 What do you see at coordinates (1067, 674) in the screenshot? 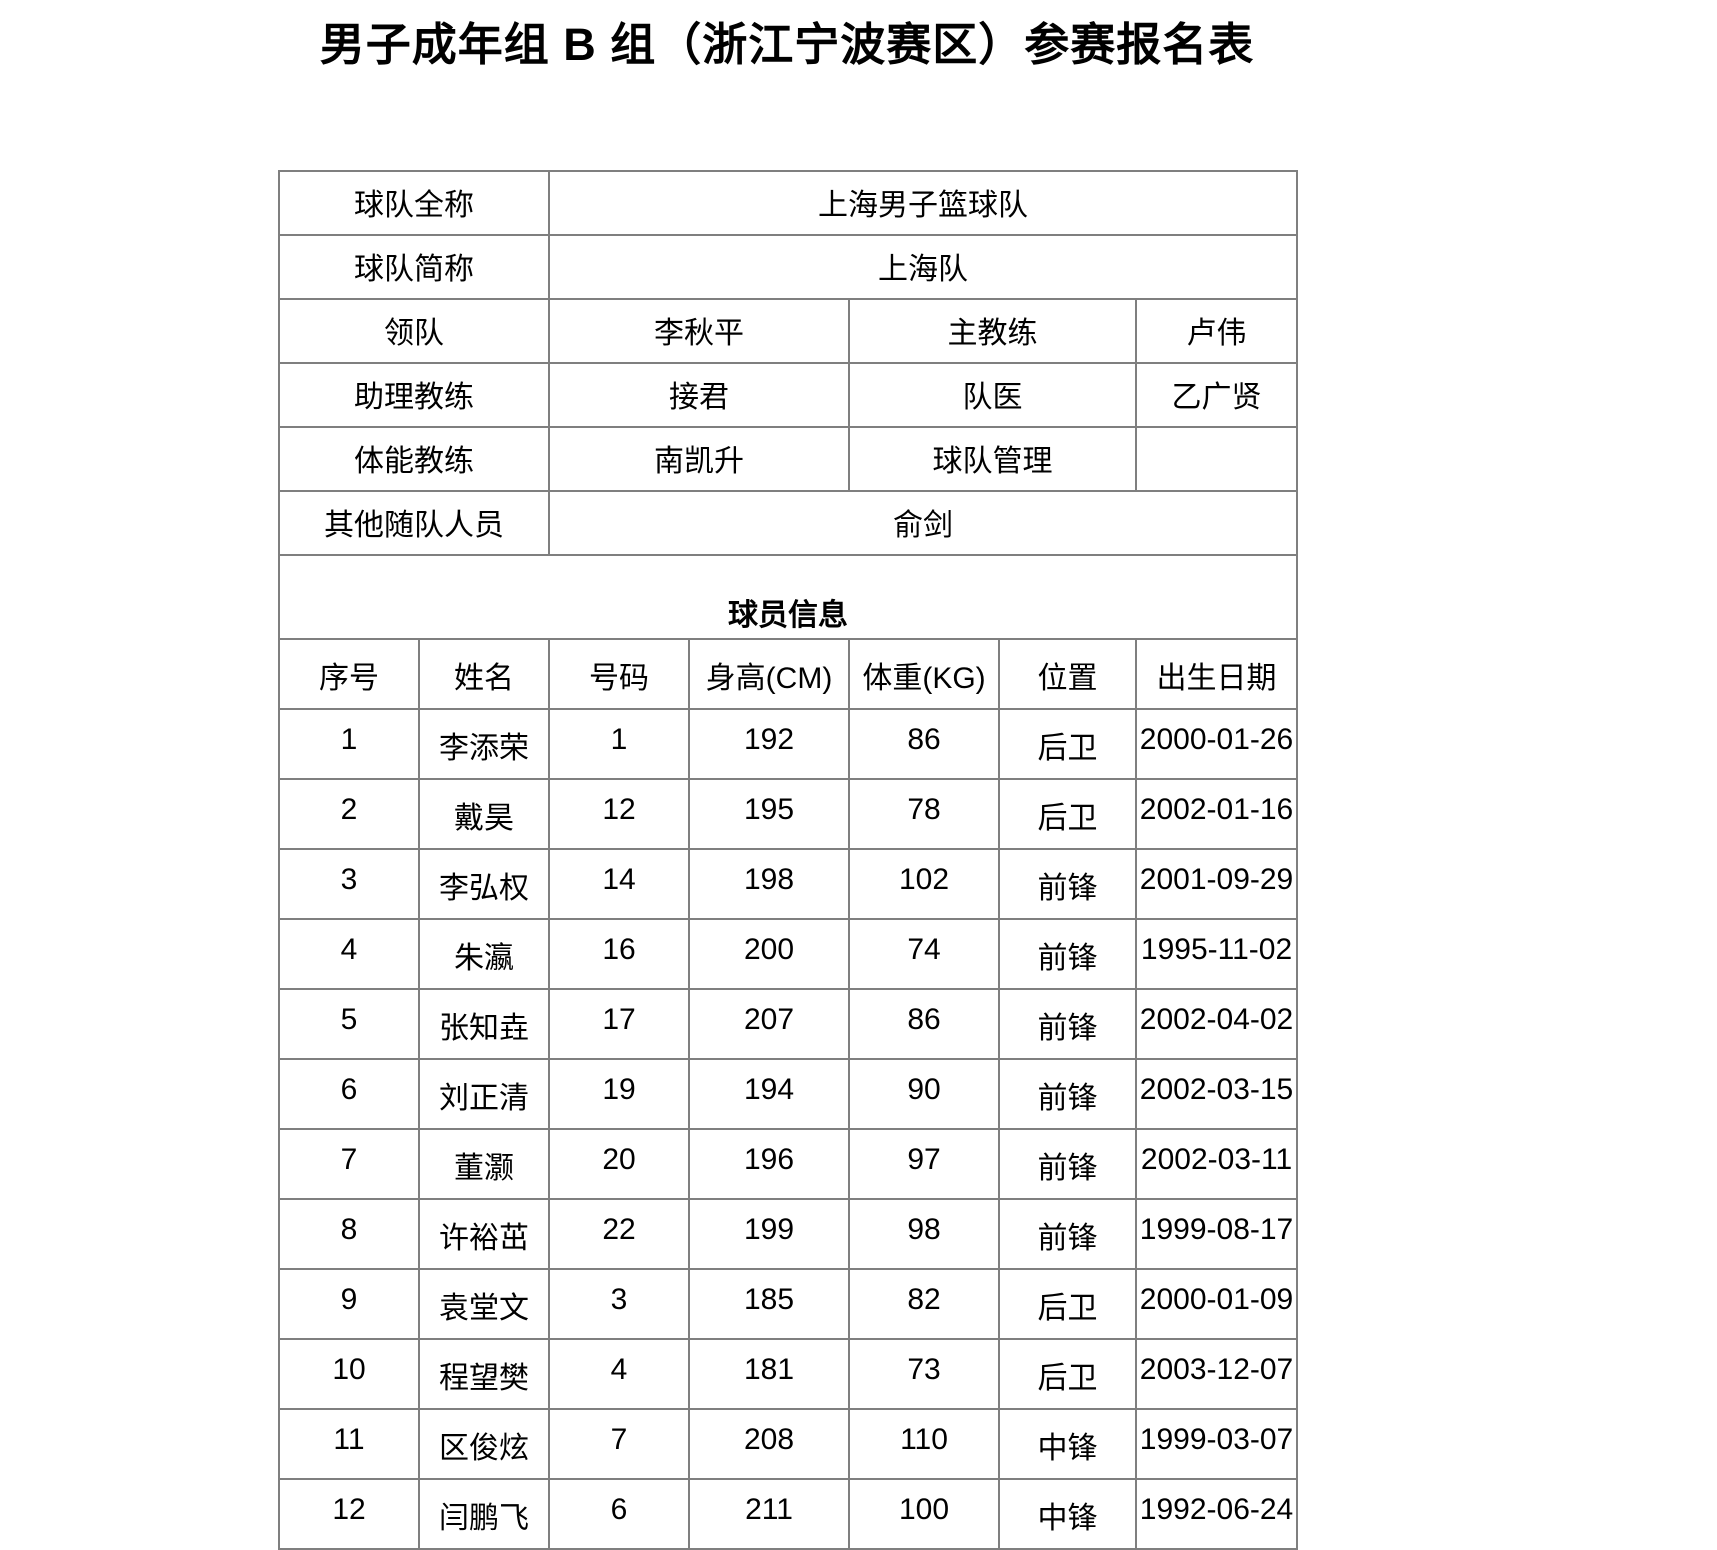
I see `column-header-position: 位置` at bounding box center [1067, 674].